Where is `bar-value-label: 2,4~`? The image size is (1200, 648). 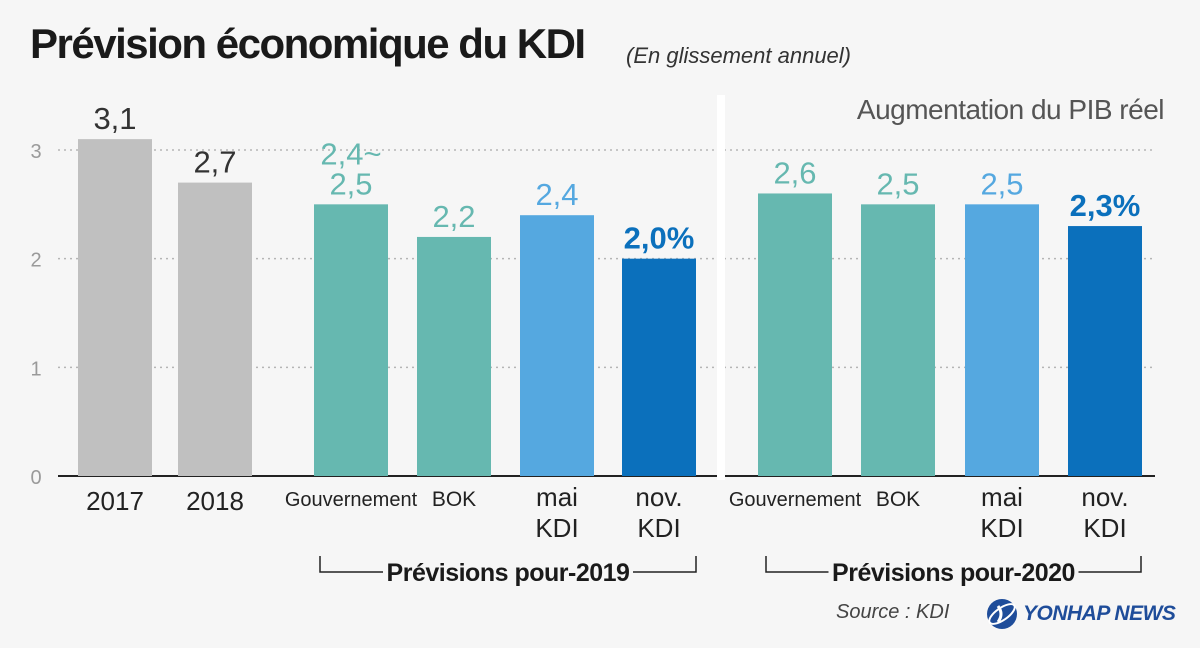
bar-value-label: 2,4~ is located at coordinates (350, 153).